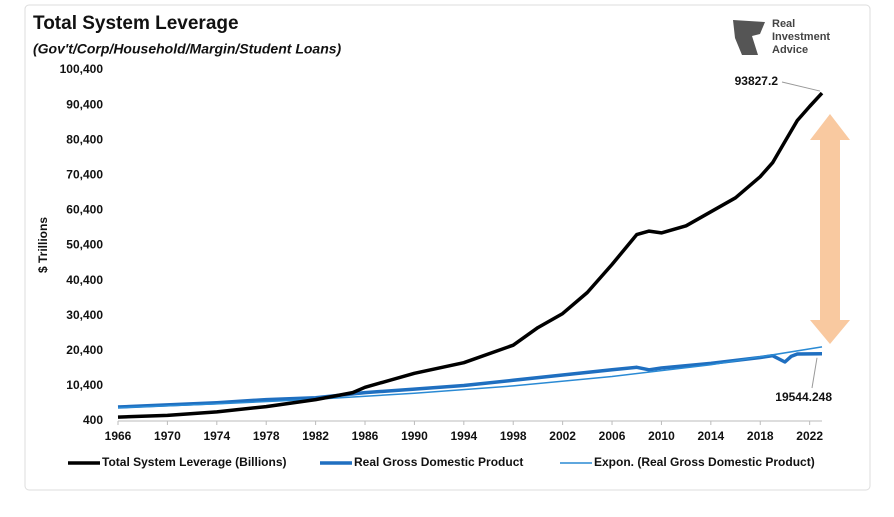 The width and height of the screenshot is (894, 517). What do you see at coordinates (760, 436) in the screenshot?
I see `x-tick-label: 2018` at bounding box center [760, 436].